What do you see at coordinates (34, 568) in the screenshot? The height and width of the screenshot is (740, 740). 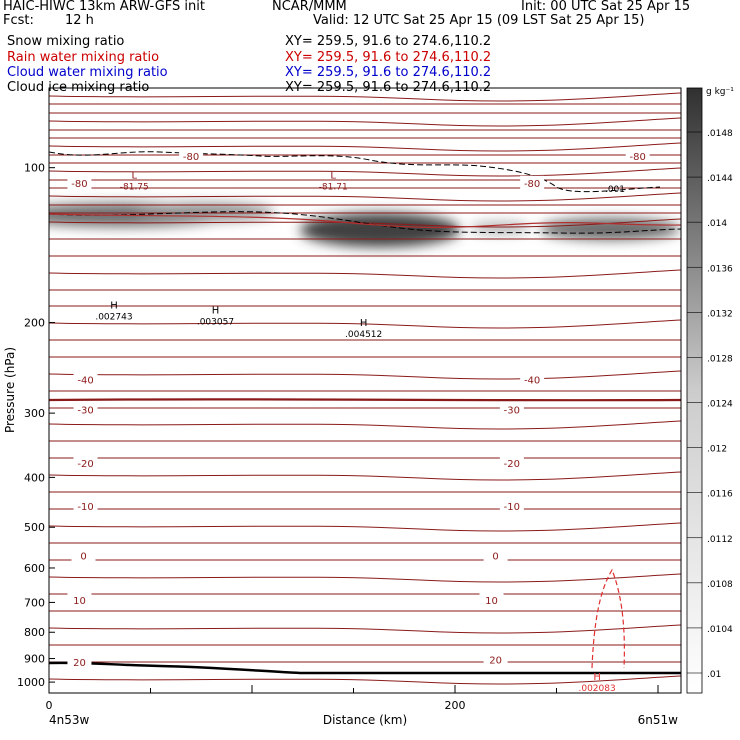 I see `y-tick-label: 600` at bounding box center [34, 568].